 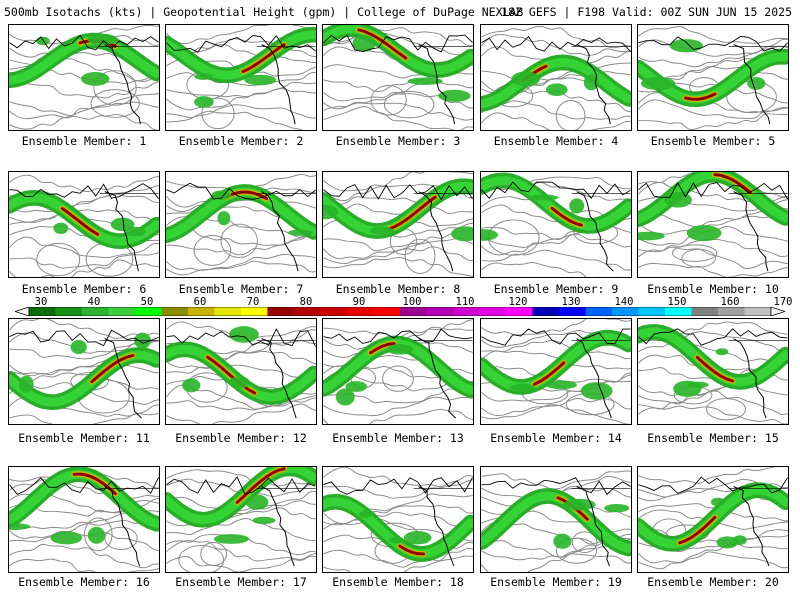 What do you see at coordinates (398, 438) in the screenshot?
I see `ensemble-member-caption: Ensemble Member: 13` at bounding box center [398, 438].